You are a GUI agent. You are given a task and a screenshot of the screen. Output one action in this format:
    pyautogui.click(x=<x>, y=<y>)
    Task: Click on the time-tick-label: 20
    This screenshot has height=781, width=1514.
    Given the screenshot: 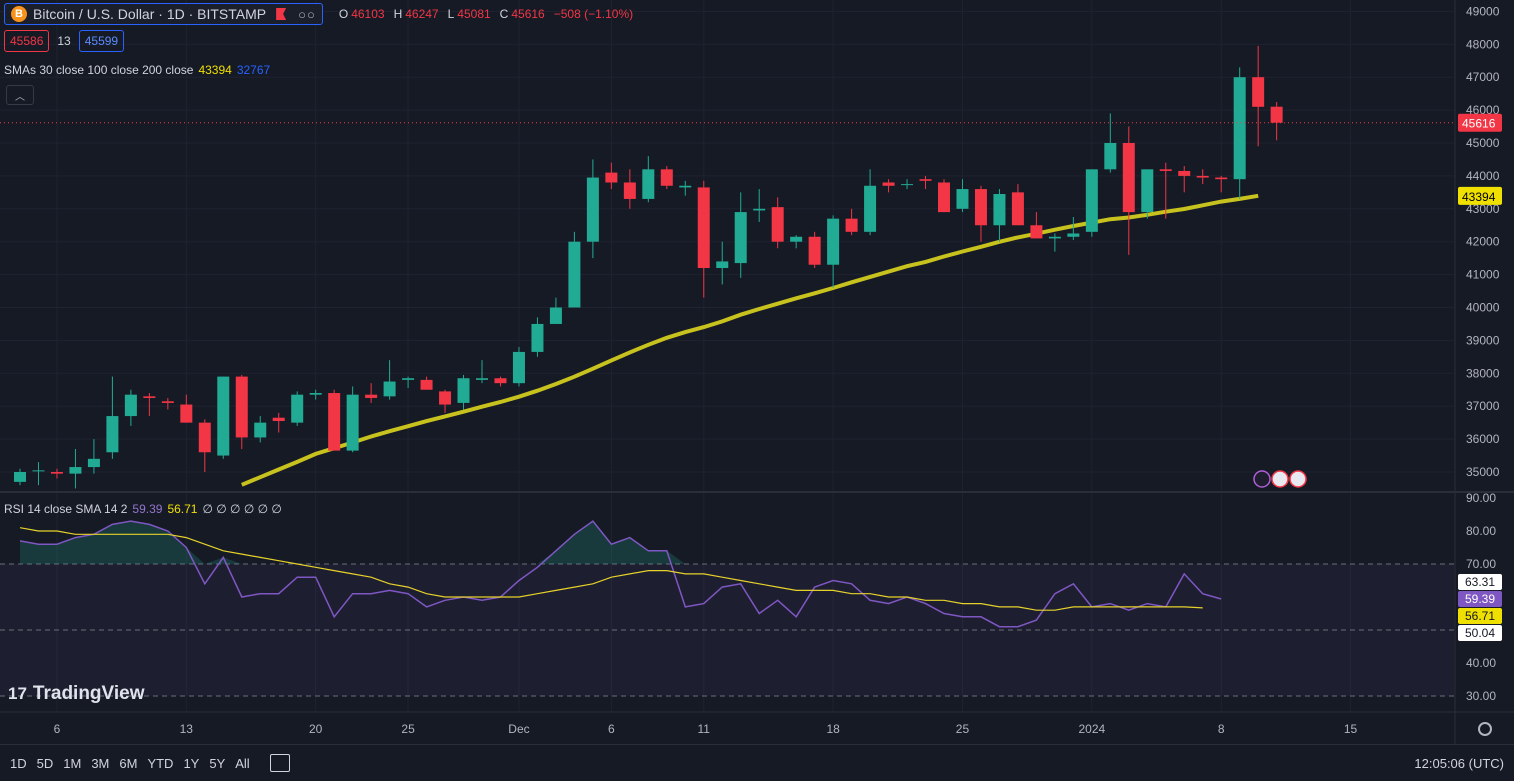 What is the action you would take?
    pyautogui.click(x=316, y=729)
    